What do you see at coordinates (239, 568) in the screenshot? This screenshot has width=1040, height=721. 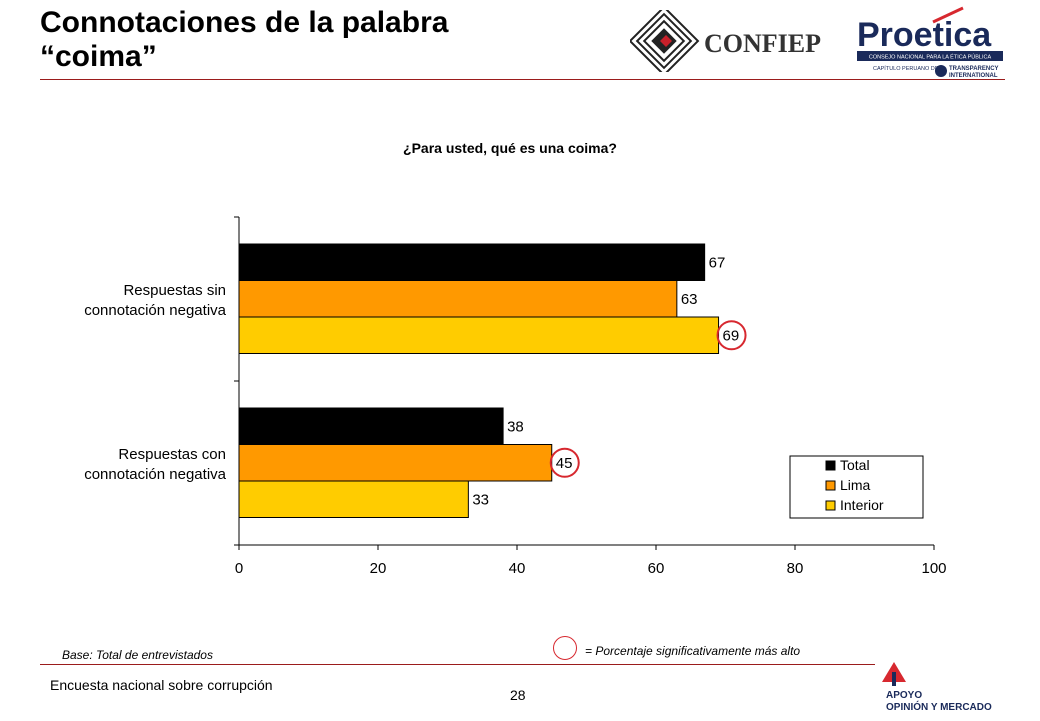 I see `x-tick-label: 0` at bounding box center [239, 568].